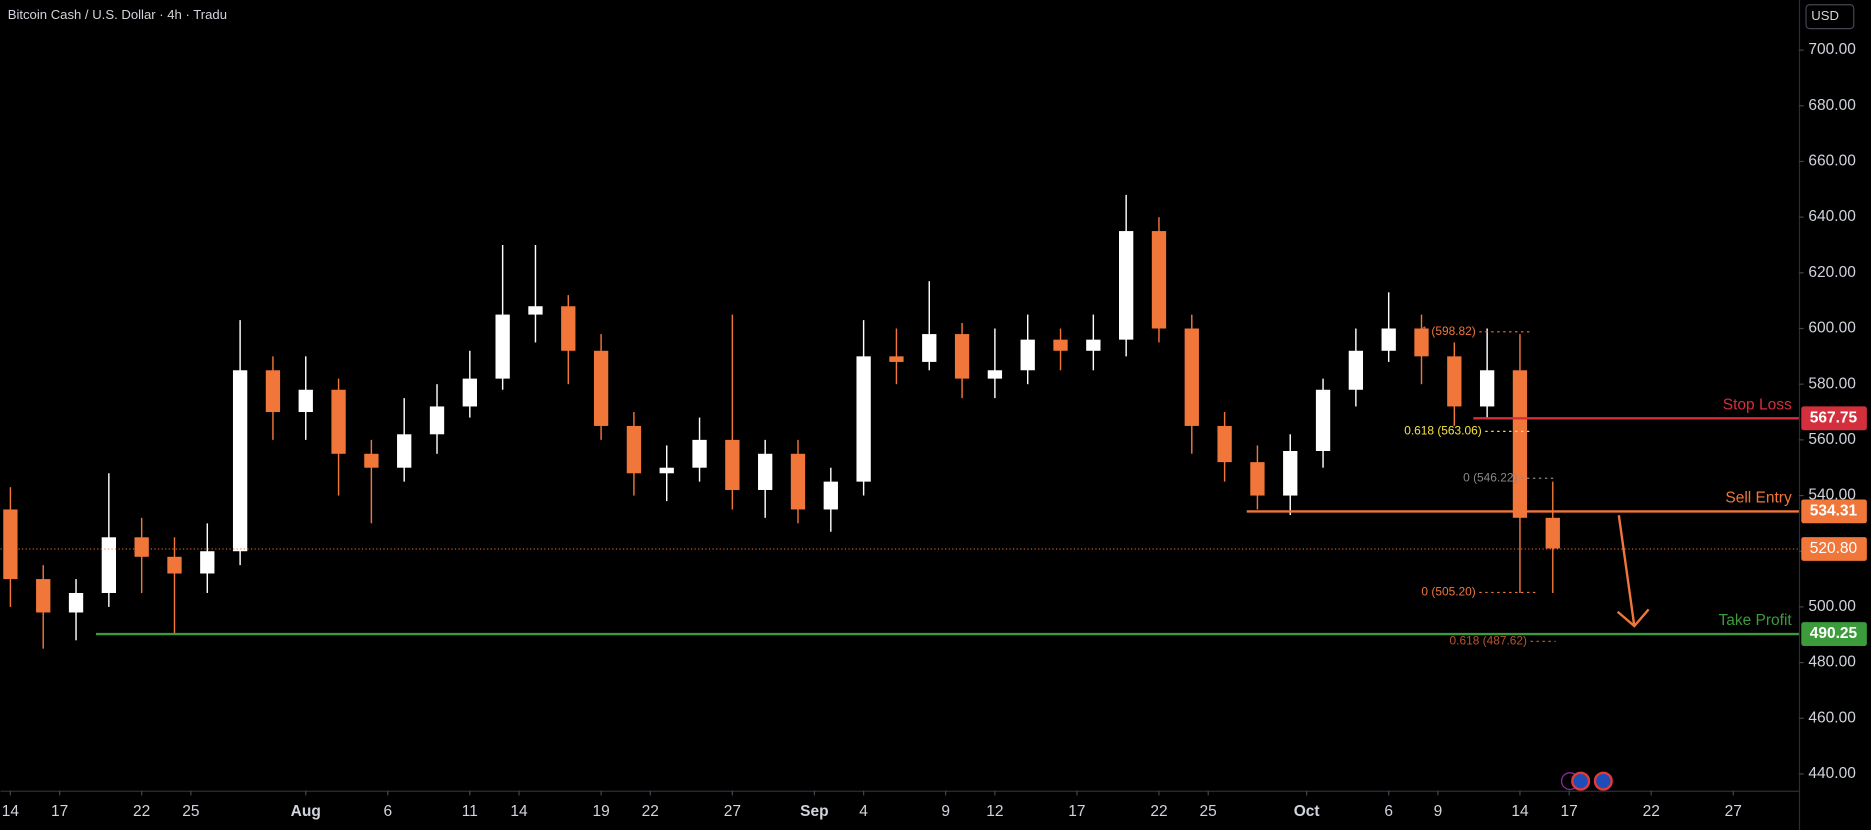 Image resolution: width=1871 pixels, height=830 pixels. I want to click on y-tick-label: 680.00, so click(1832, 105).